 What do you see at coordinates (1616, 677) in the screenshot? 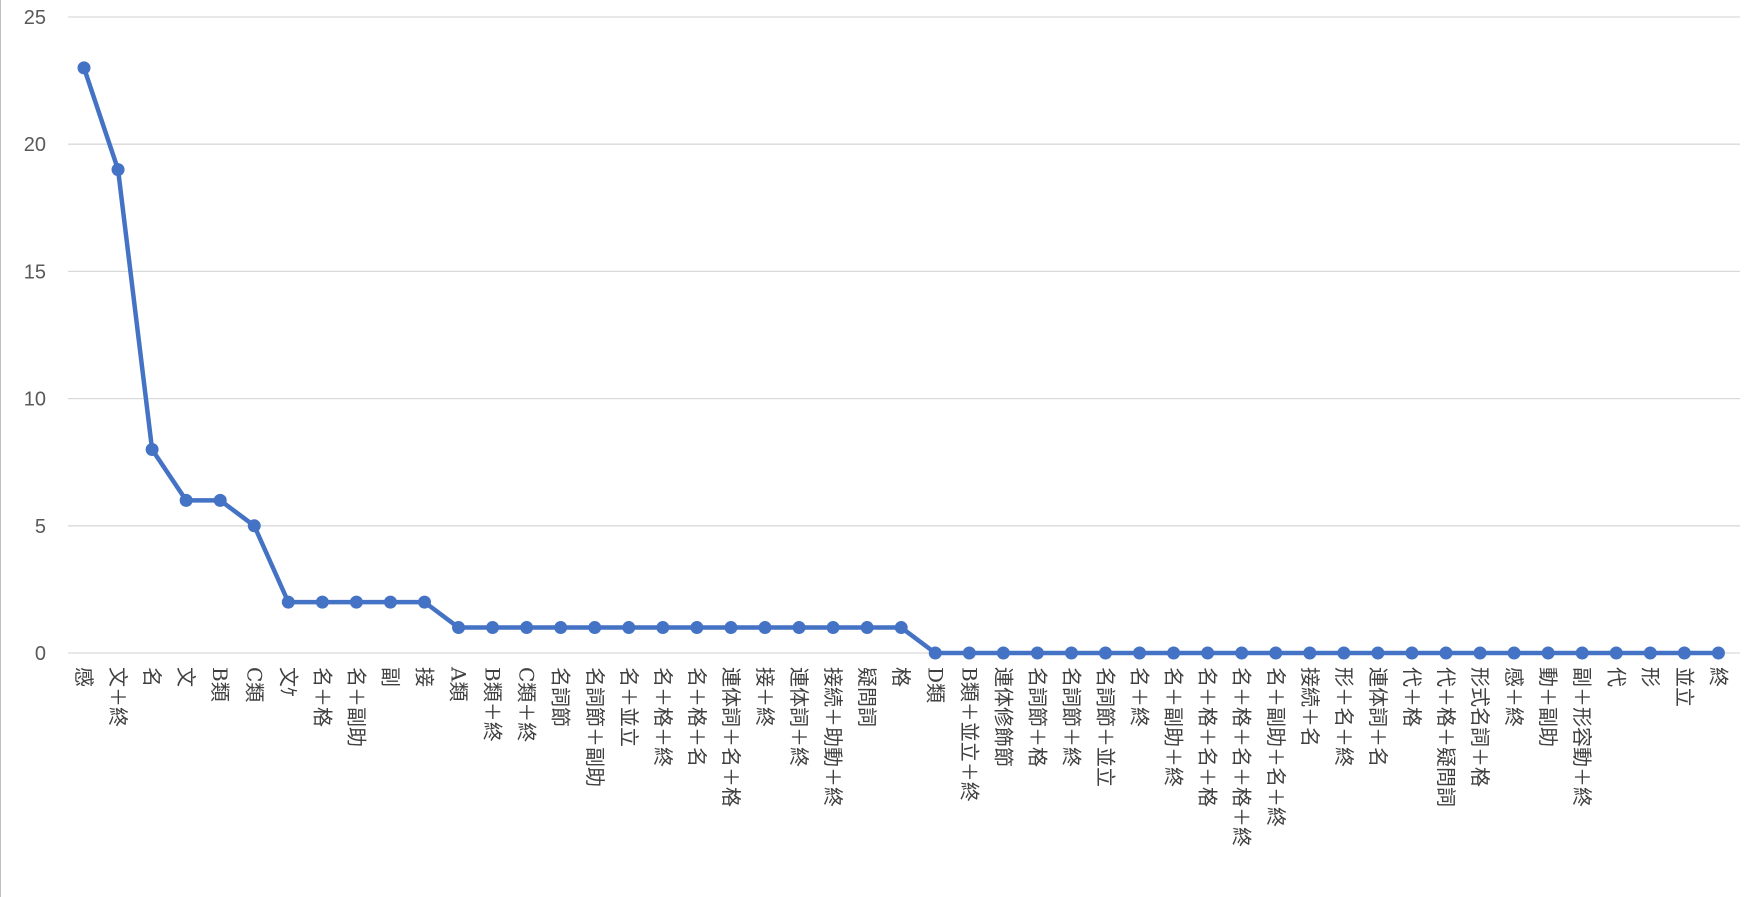
I see `x-tick-label: 代` at bounding box center [1616, 677].